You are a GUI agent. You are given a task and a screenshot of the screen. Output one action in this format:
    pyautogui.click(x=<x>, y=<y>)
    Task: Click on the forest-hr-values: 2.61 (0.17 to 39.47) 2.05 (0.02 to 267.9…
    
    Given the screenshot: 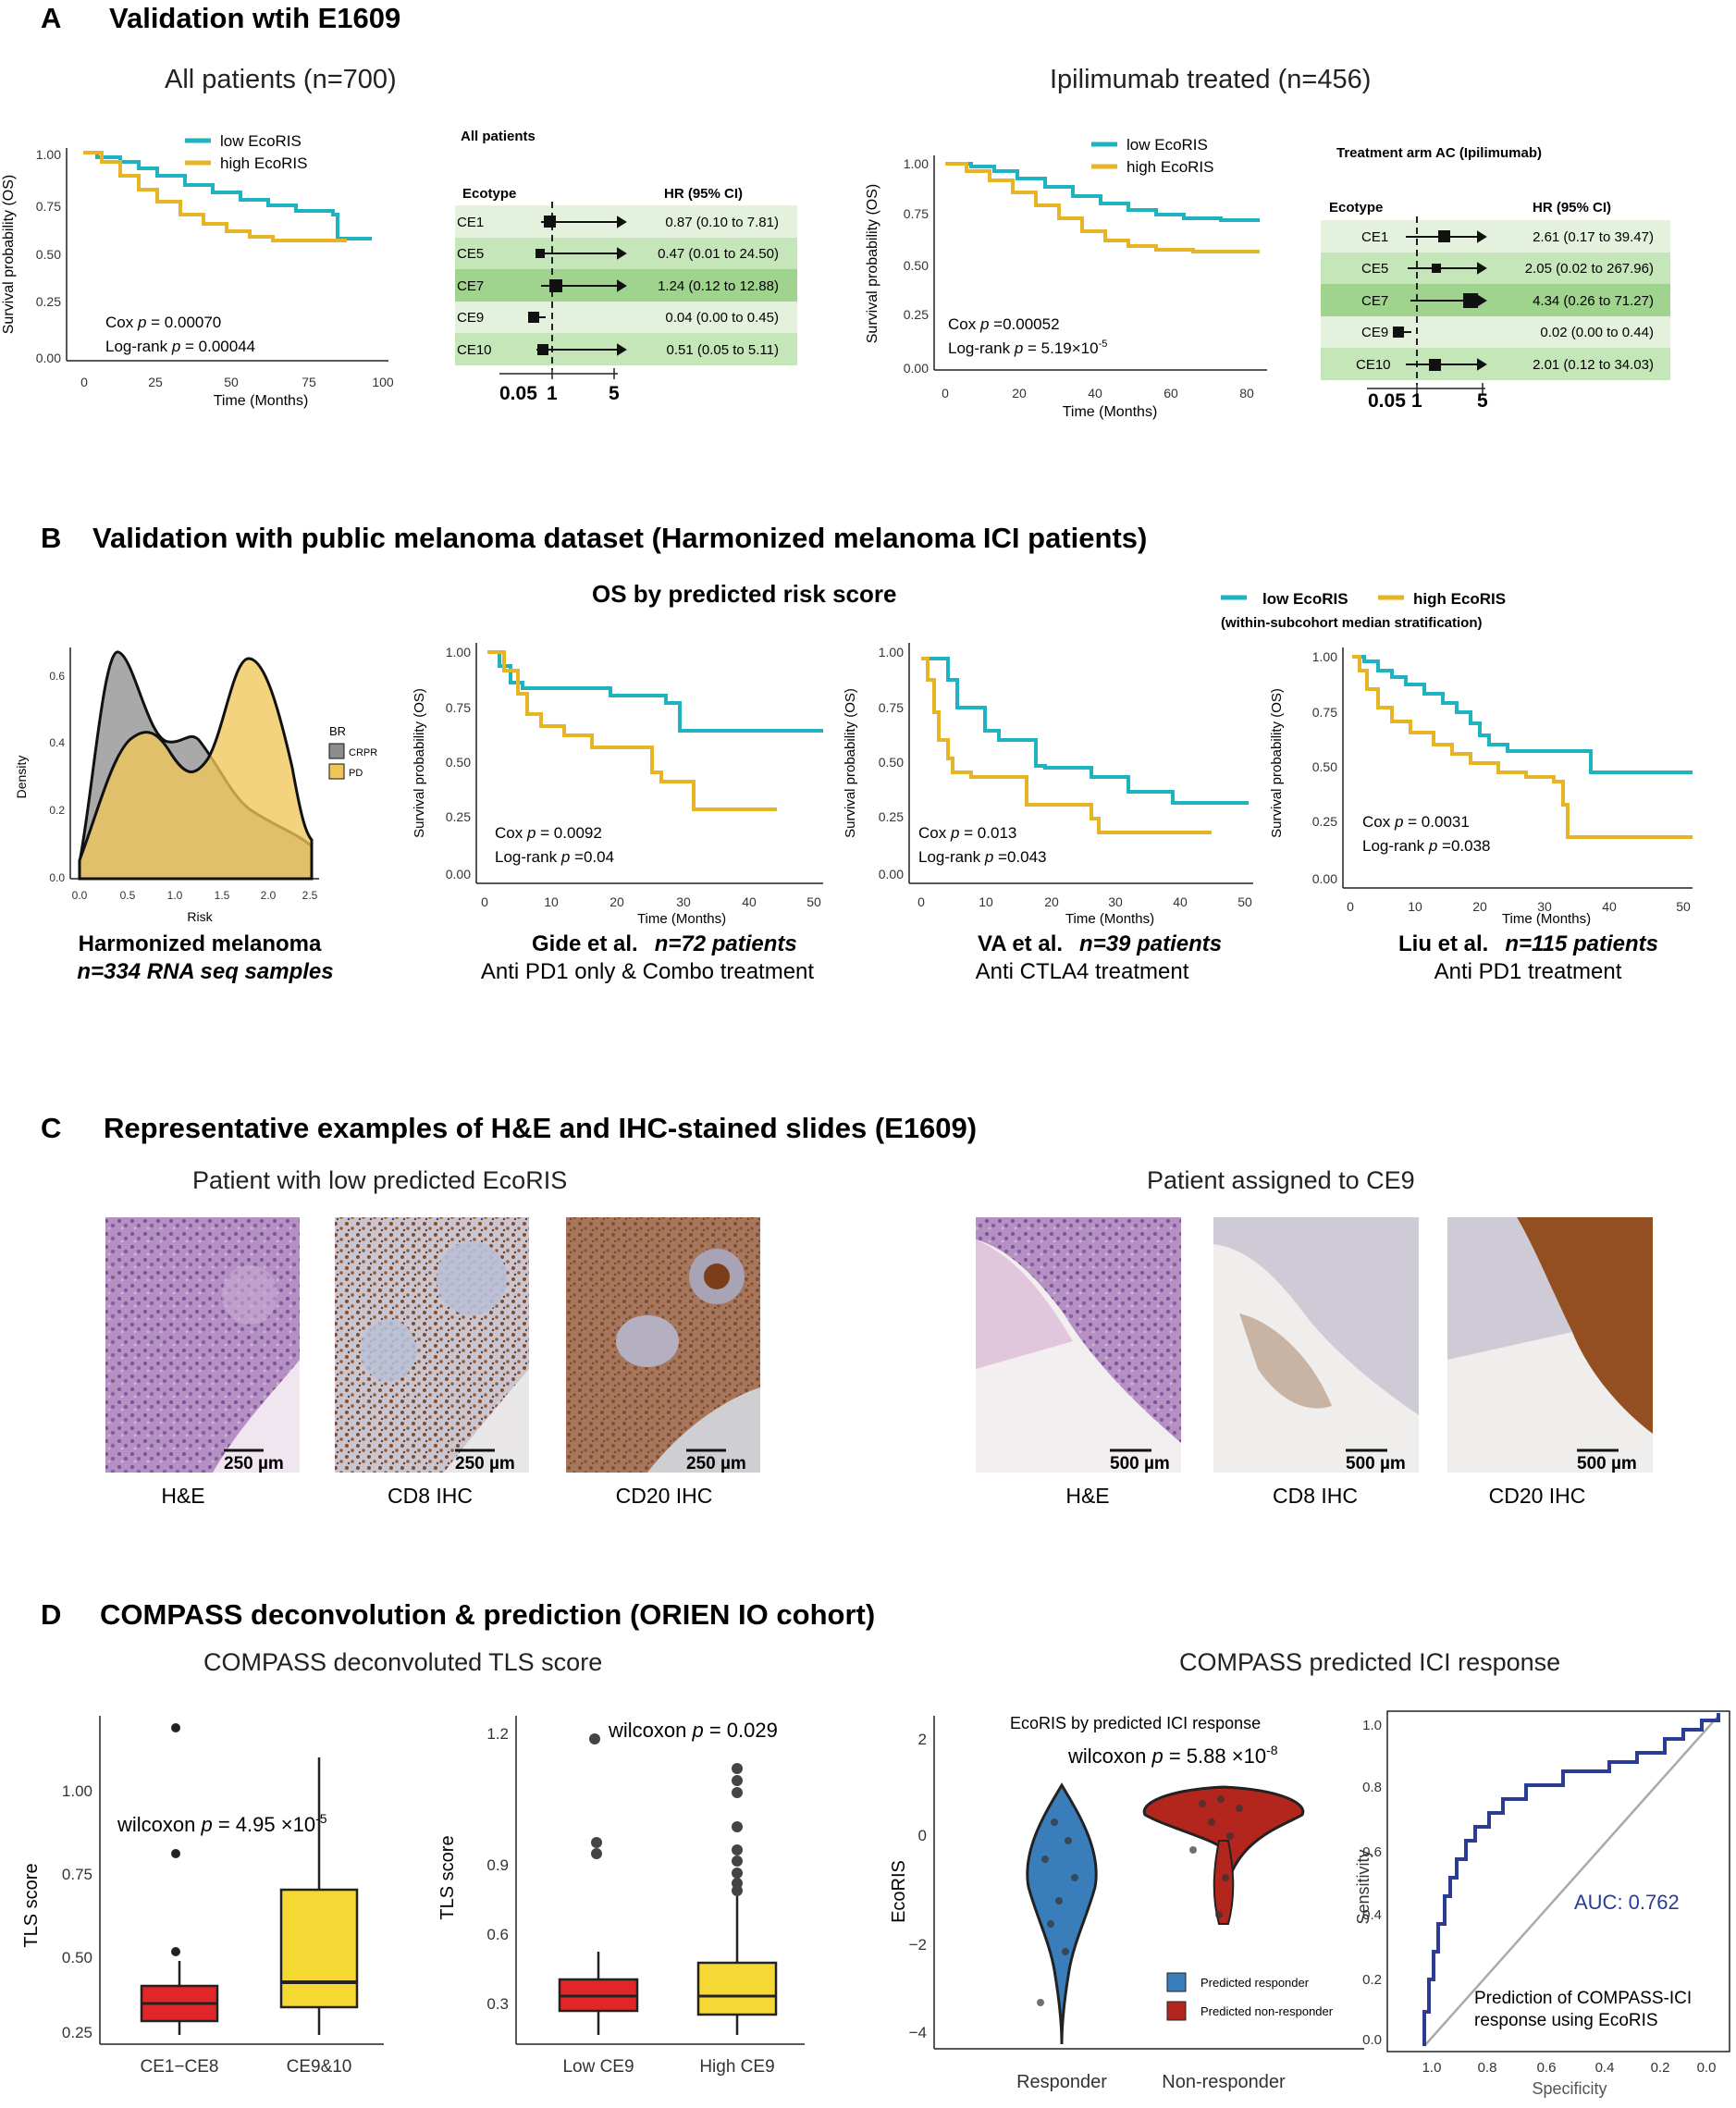 What is the action you would take?
    pyautogui.click(x=1589, y=301)
    